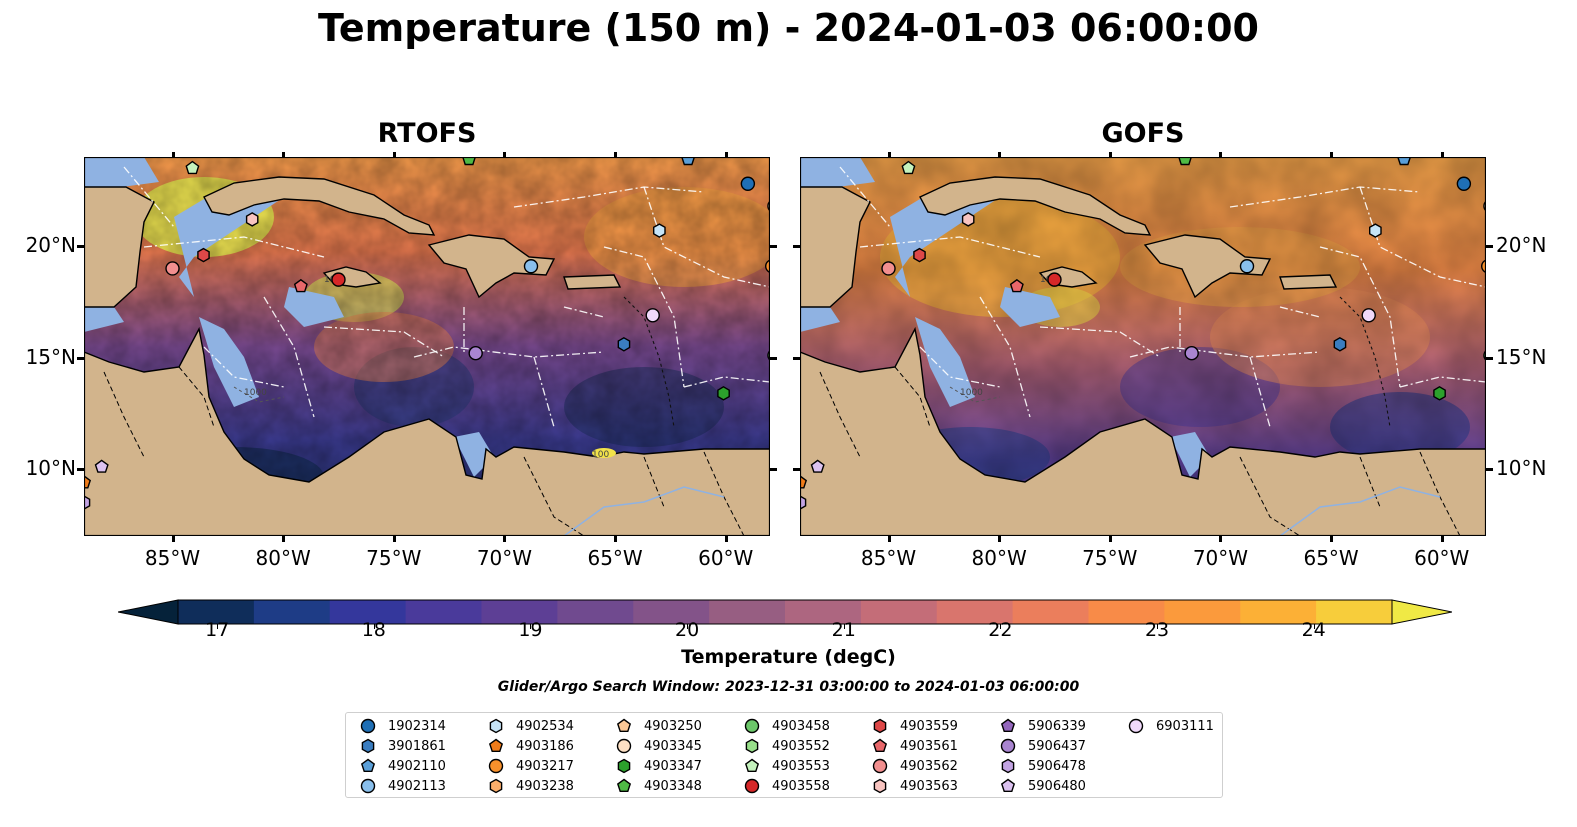 This screenshot has width=1577, height=827. I want to click on legend-item: 4903250, so click(659, 726).